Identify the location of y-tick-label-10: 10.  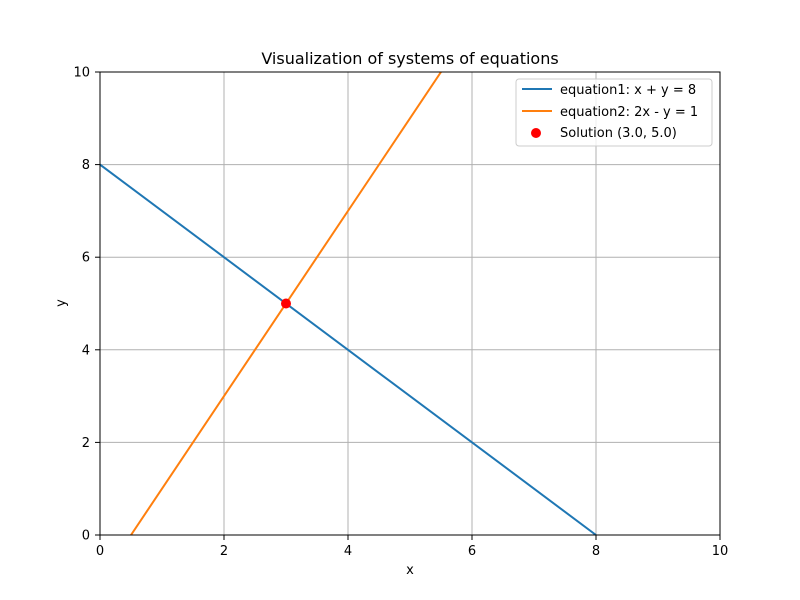
(81, 73).